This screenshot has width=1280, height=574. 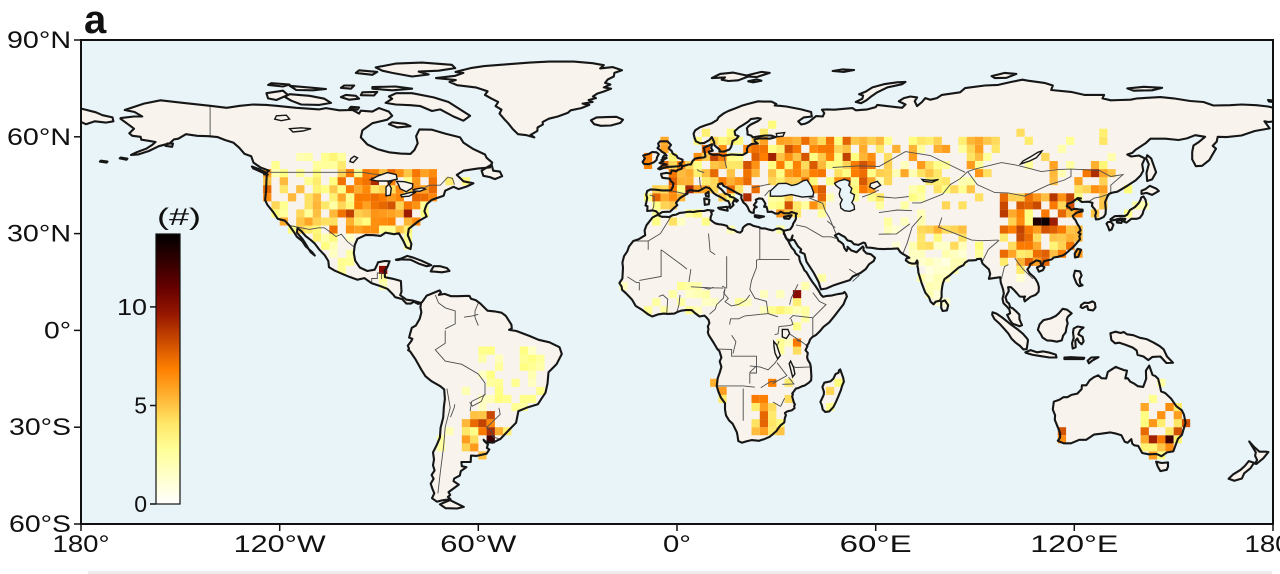 What do you see at coordinates (39, 234) in the screenshot?
I see `svg-text: 30°N` at bounding box center [39, 234].